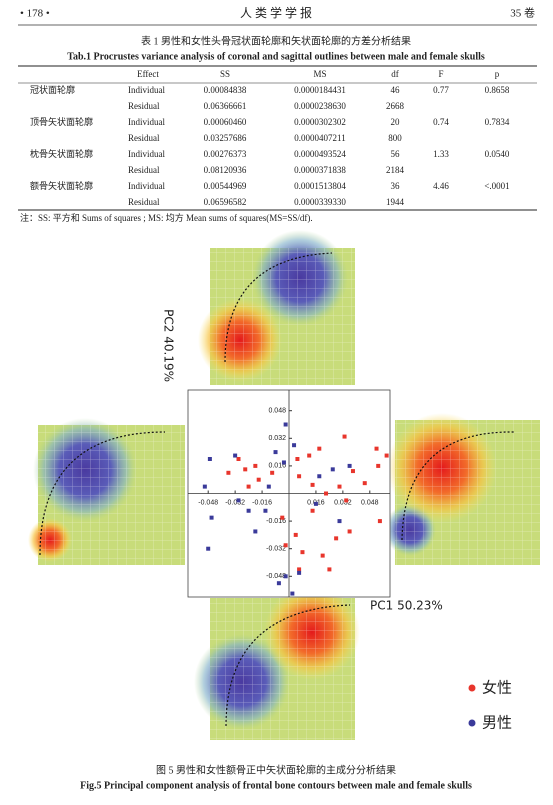  What do you see at coordinates (225, 74) in the screenshot?
I see `column-header: SS` at bounding box center [225, 74].